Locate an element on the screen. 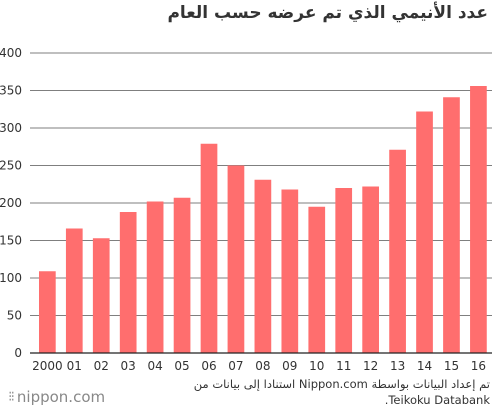 The width and height of the screenshot is (500, 410). y-tick-label: 300 is located at coordinates (11, 128).